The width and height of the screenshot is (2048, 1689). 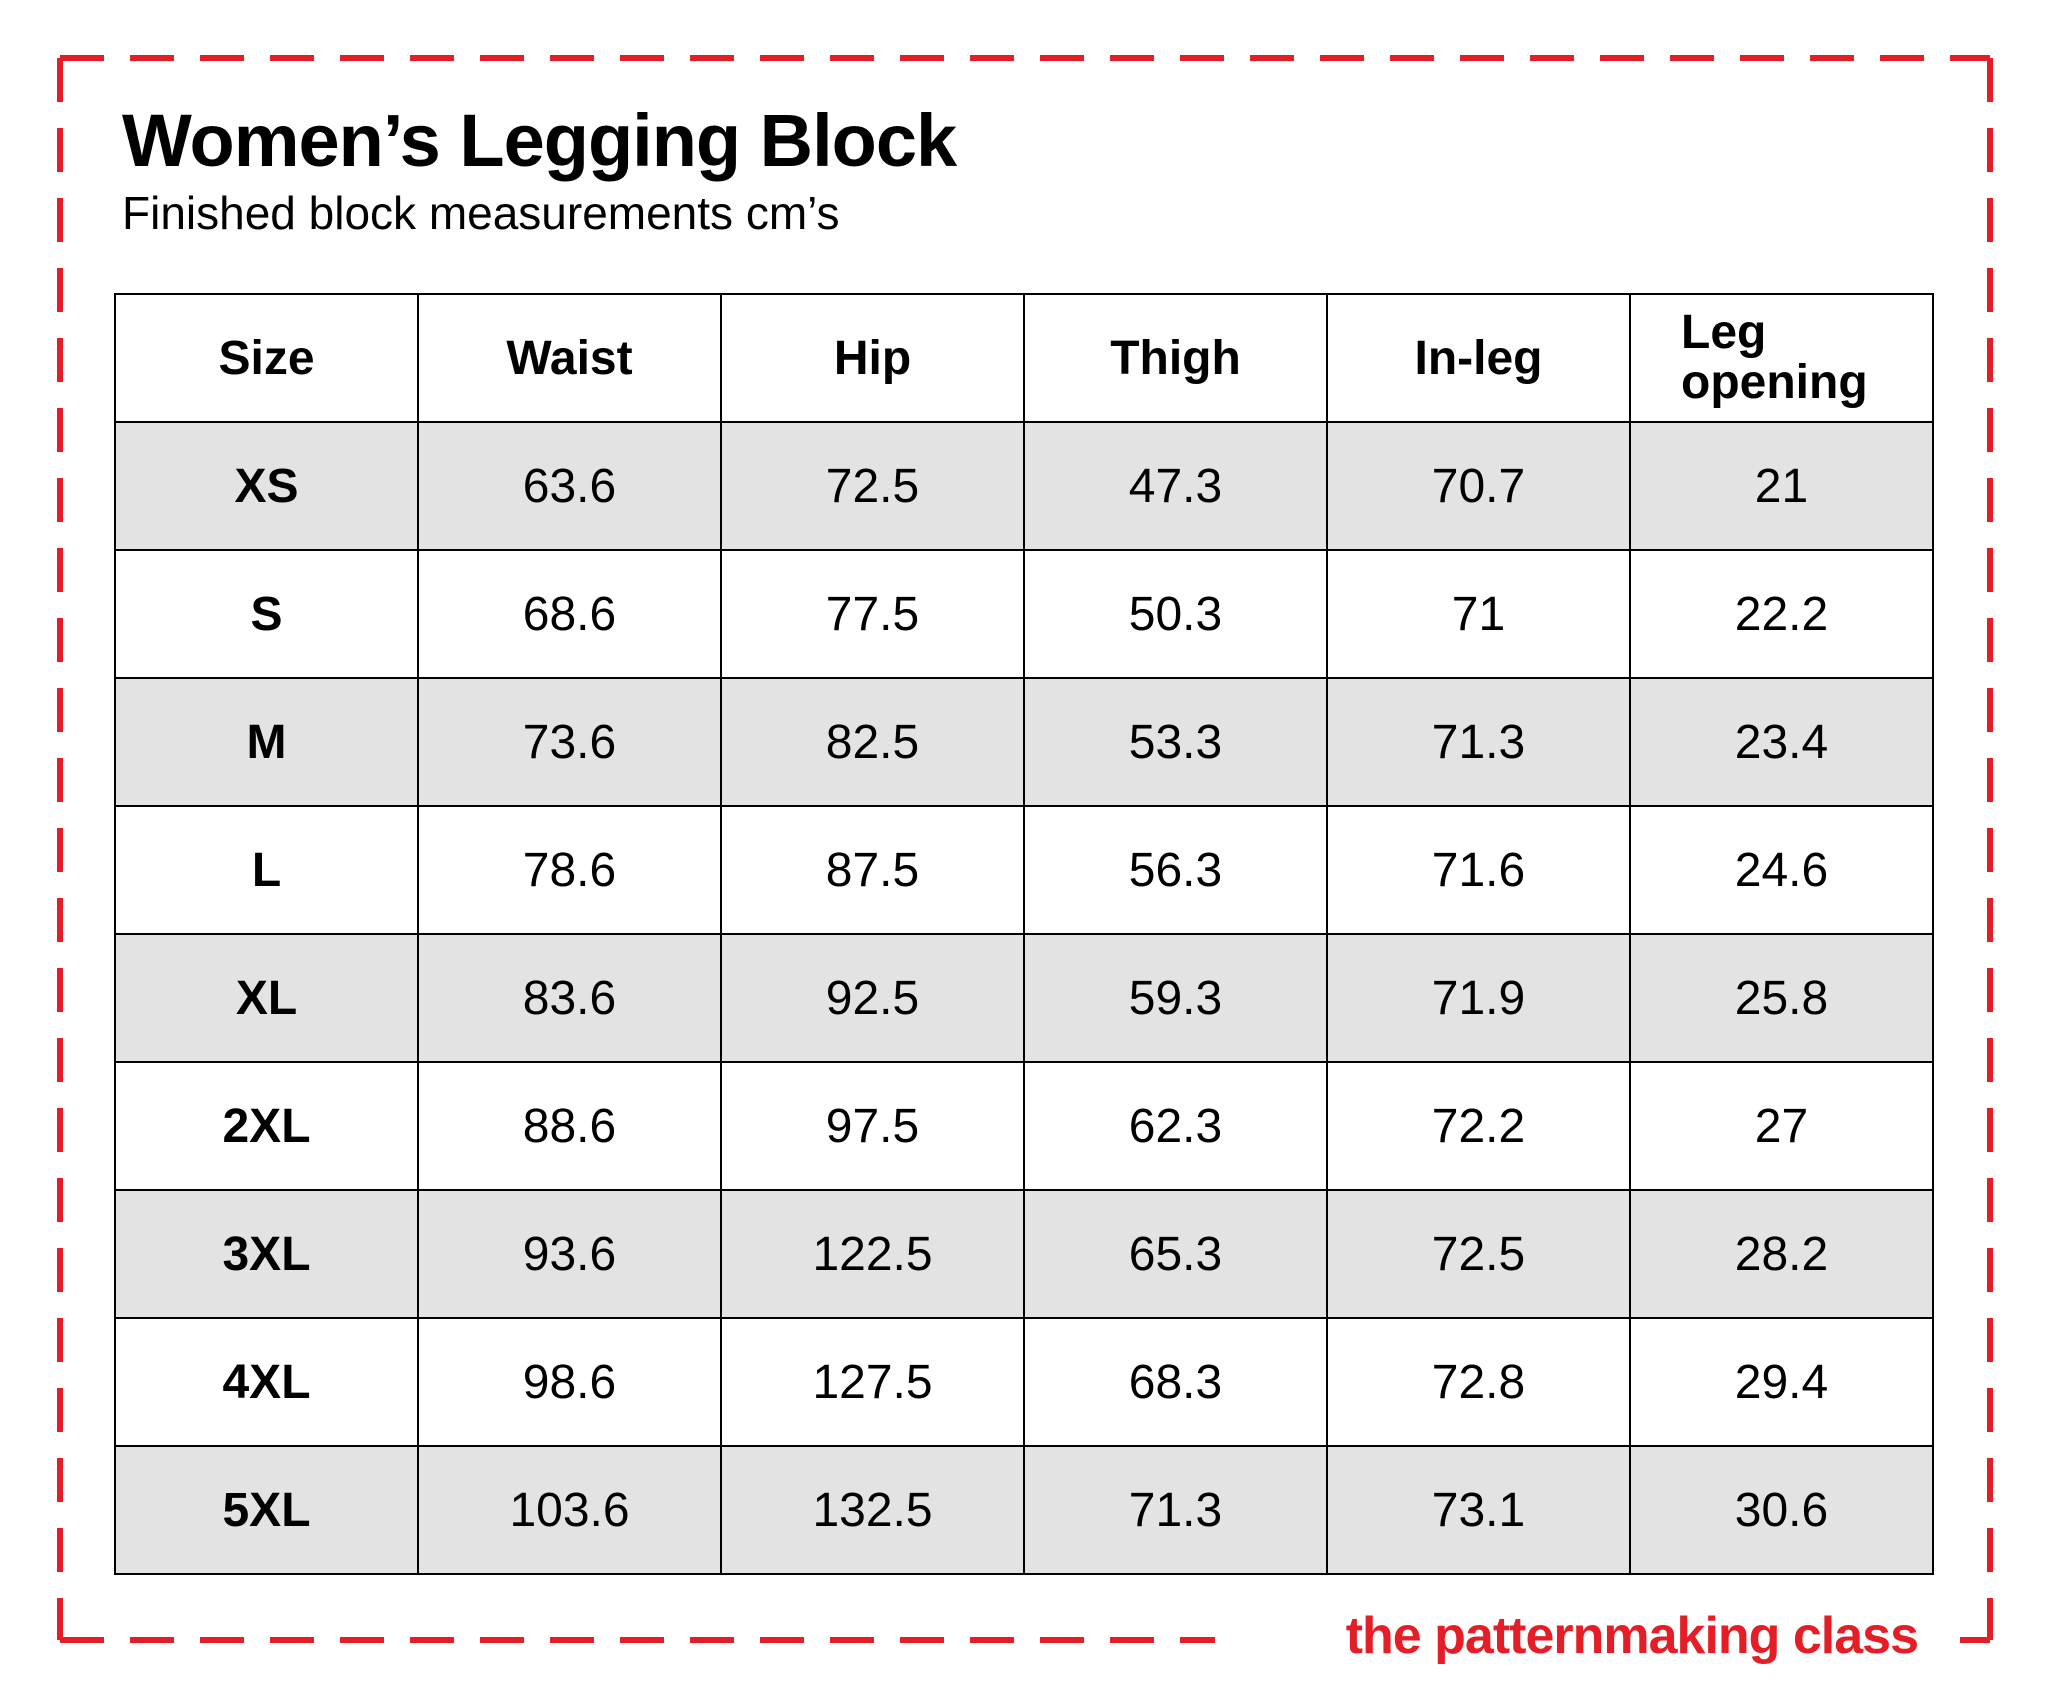 What do you see at coordinates (1781, 998) in the screenshot?
I see `leg-opening-cell: 25.8` at bounding box center [1781, 998].